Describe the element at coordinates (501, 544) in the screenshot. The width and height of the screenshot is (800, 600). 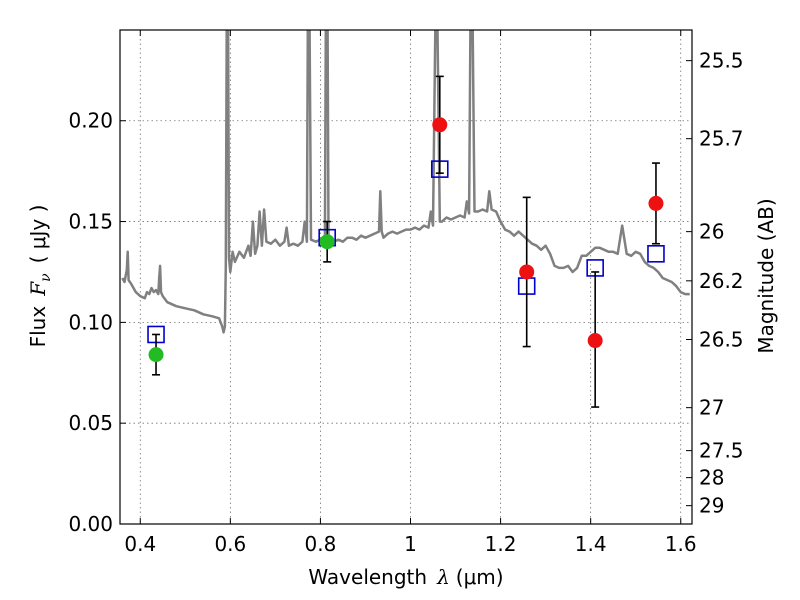
I see `x-tick-label: 1.2` at that location.